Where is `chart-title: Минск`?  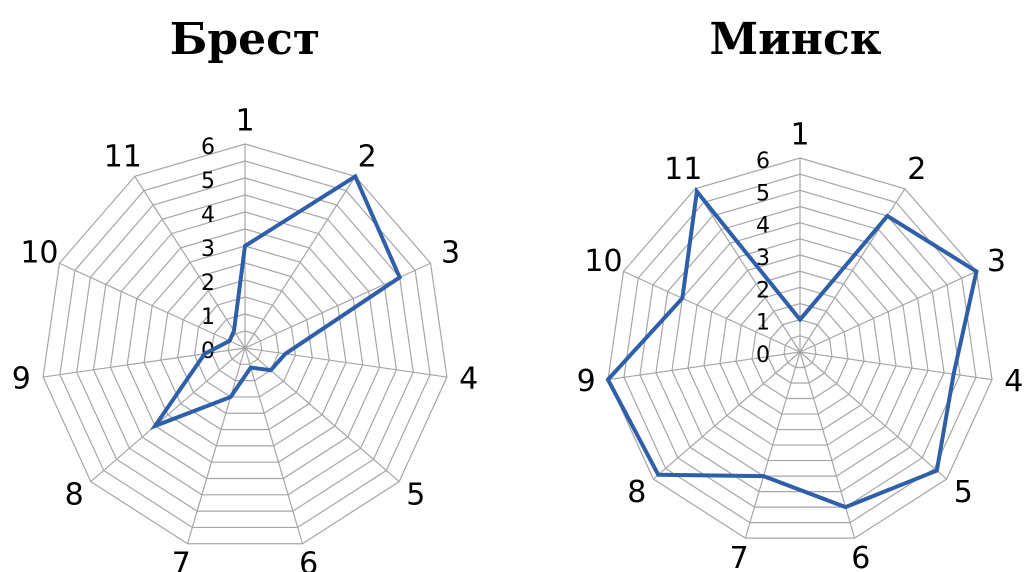
chart-title: Минск is located at coordinates (795, 39).